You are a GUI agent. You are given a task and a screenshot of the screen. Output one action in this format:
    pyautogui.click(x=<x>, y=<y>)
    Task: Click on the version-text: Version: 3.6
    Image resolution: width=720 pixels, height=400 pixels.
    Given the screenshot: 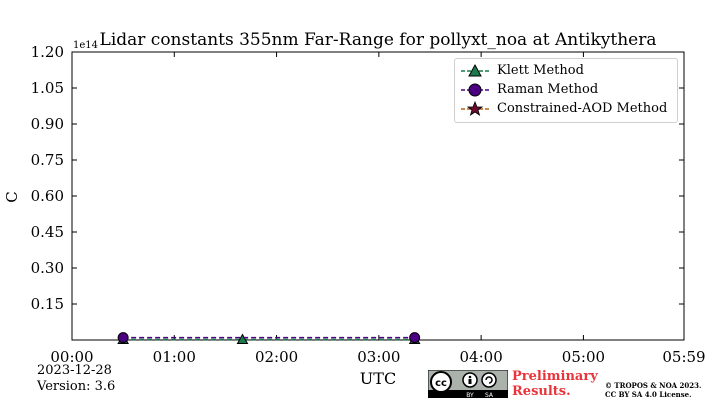 What is the action you would take?
    pyautogui.click(x=76, y=386)
    